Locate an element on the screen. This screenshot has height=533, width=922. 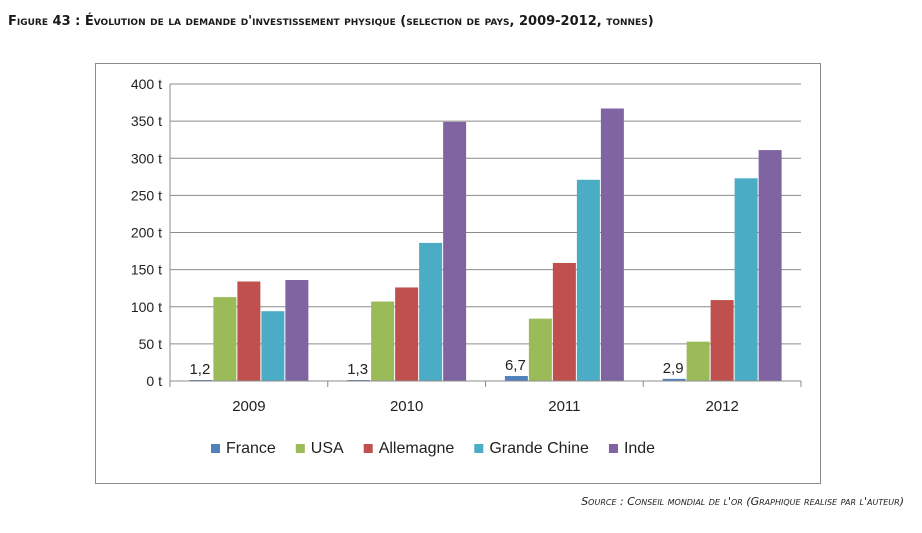
legend-label: France is located at coordinates (251, 448).